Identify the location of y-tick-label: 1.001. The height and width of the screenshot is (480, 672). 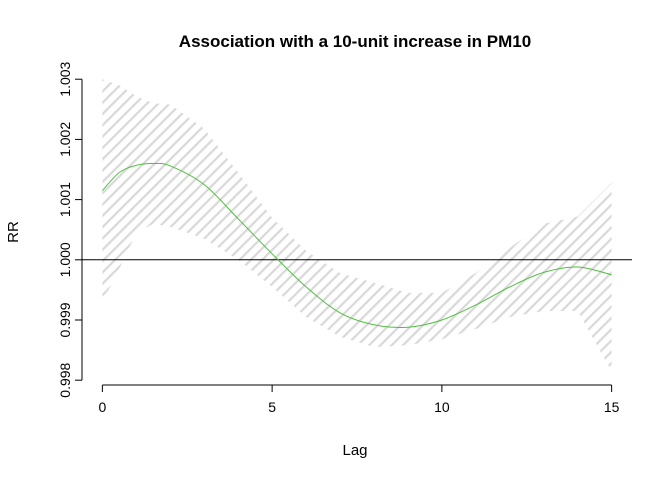
(65, 199).